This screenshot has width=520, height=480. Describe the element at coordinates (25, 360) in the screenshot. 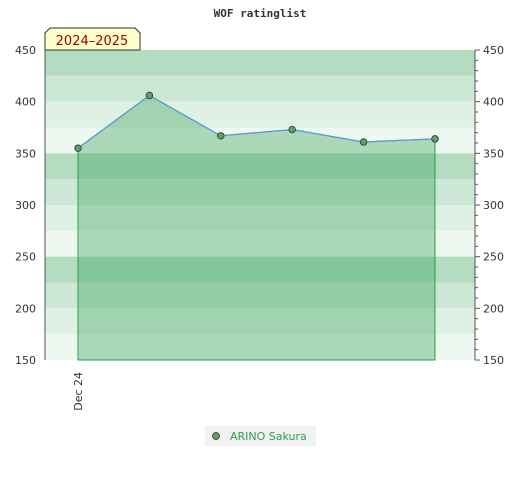

I see `y-tick-label-left: 150` at that location.